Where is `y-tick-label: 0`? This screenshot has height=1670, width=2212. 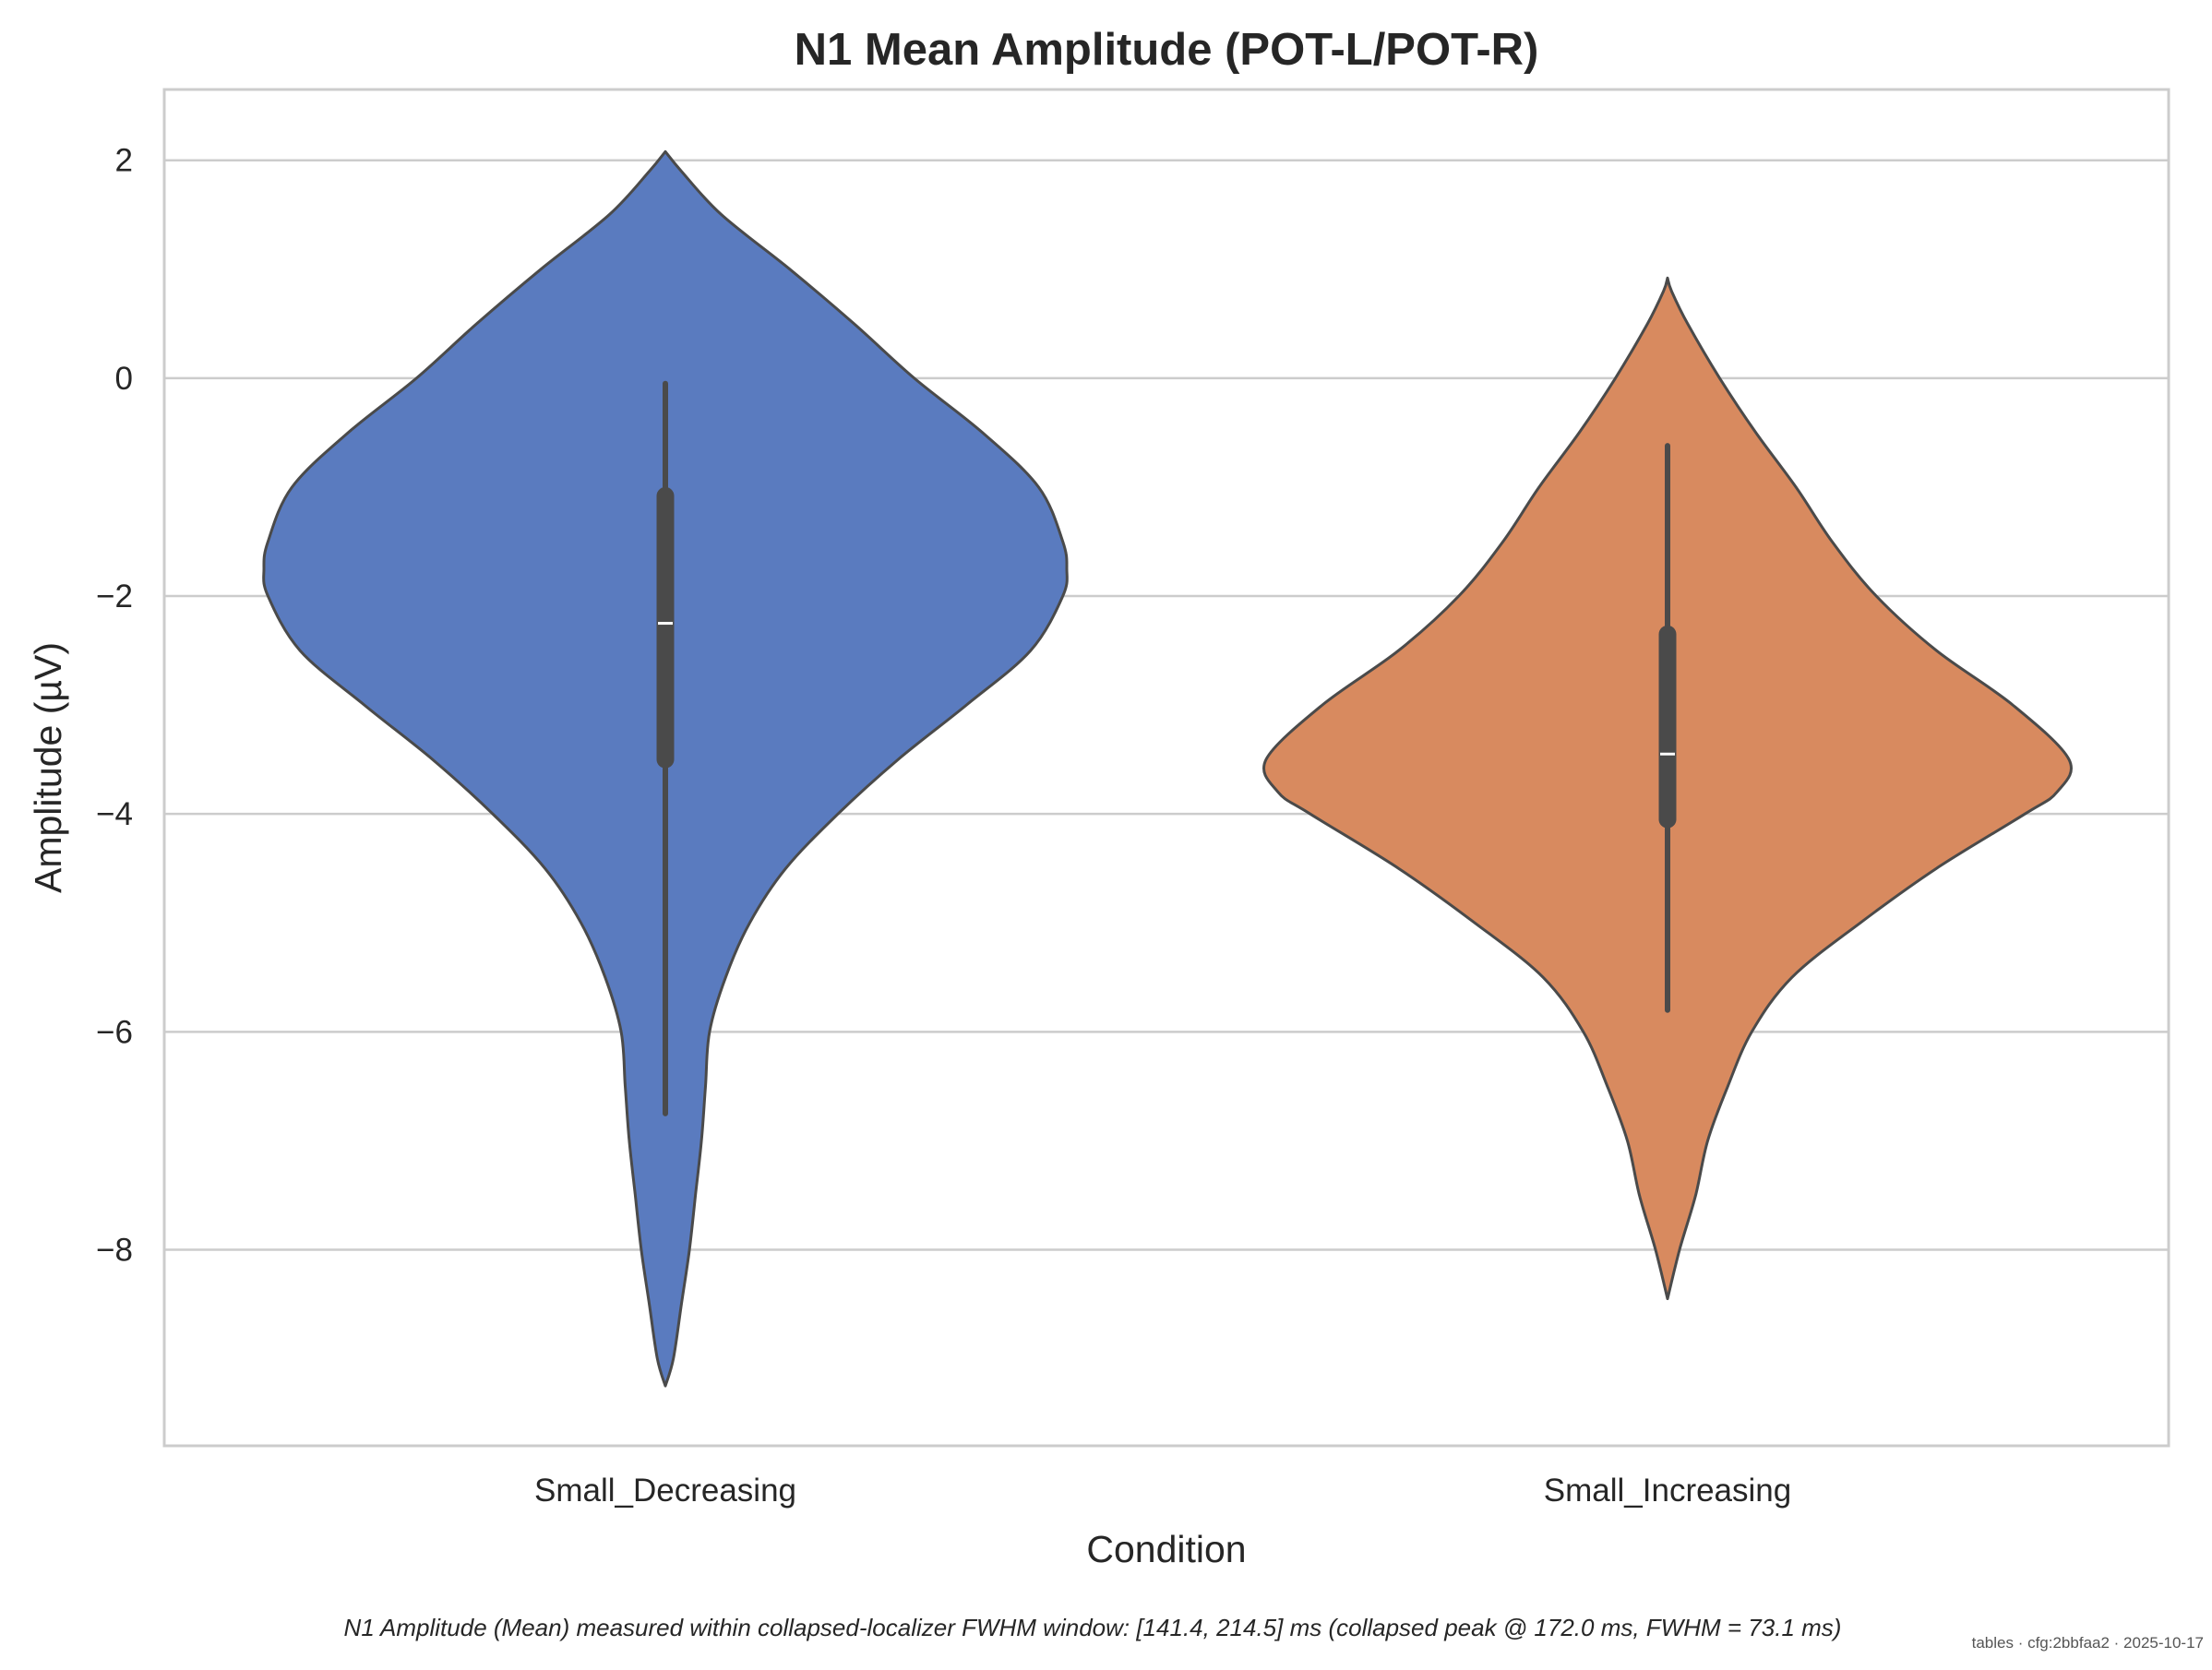 y-tick-label: 0 is located at coordinates (124, 379).